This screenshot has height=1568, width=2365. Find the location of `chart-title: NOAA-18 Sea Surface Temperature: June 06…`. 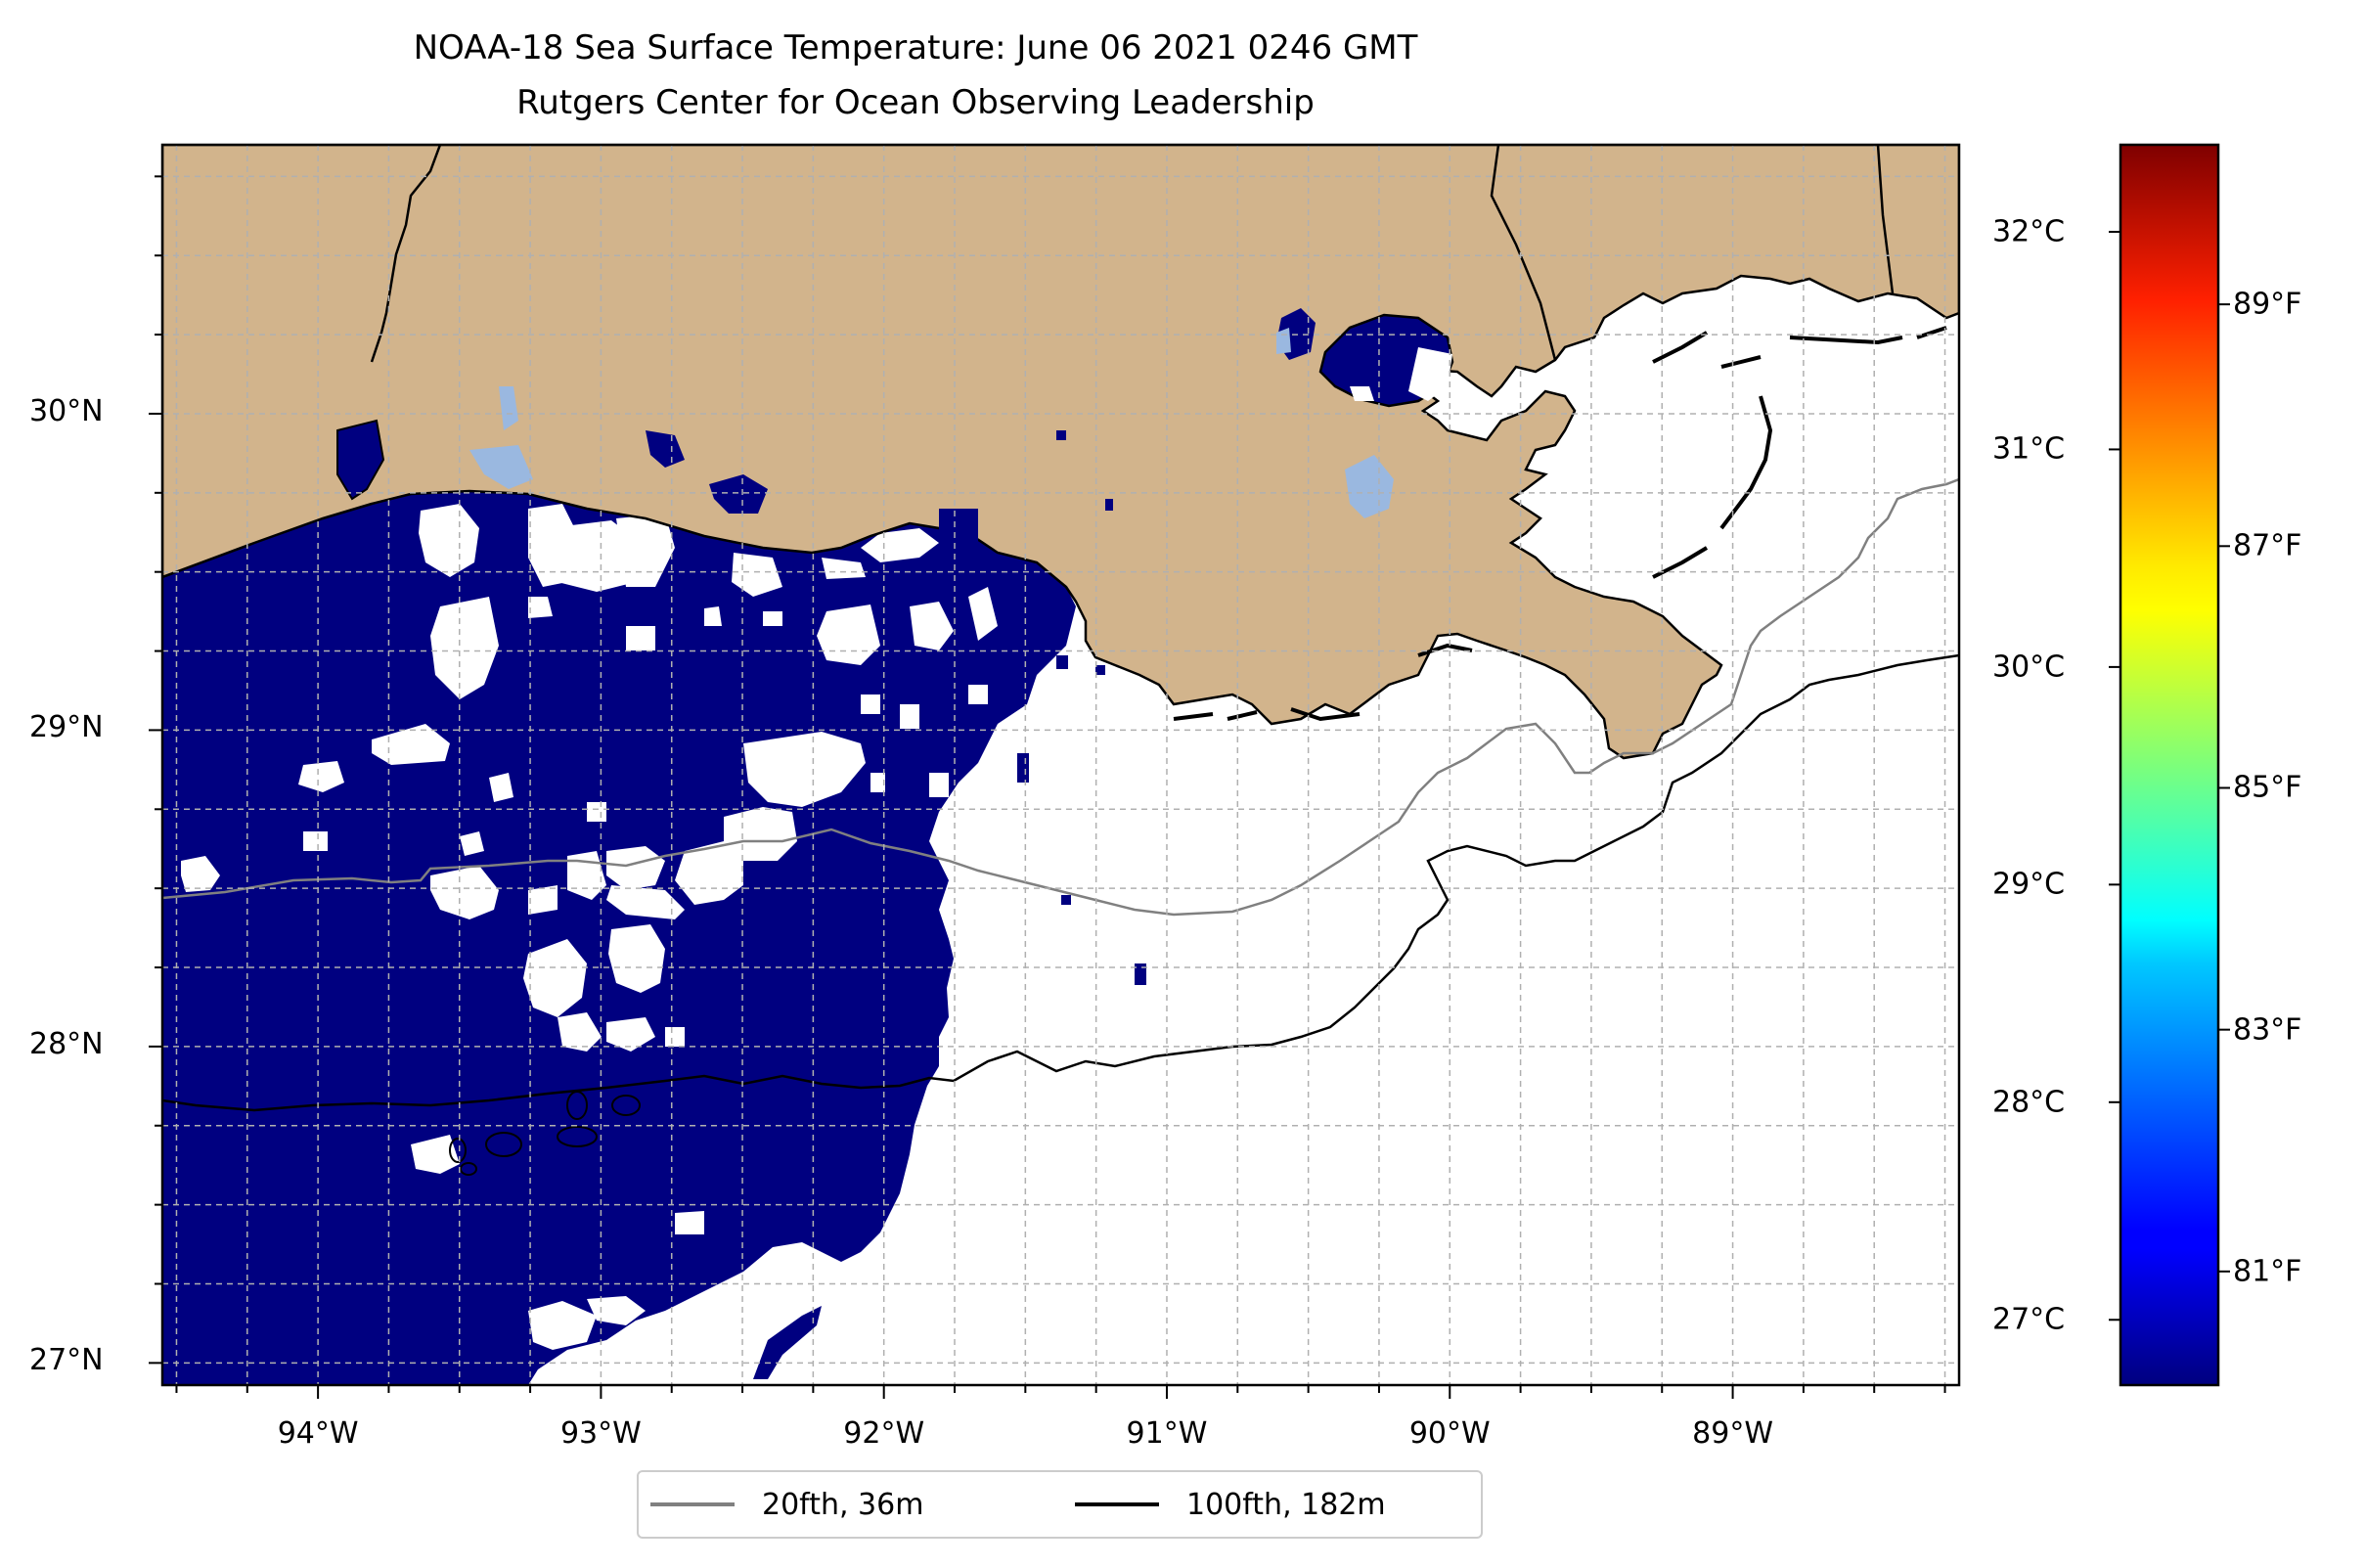

chart-title: NOAA-18 Sea Surface Temperature: June 06… is located at coordinates (915, 47).